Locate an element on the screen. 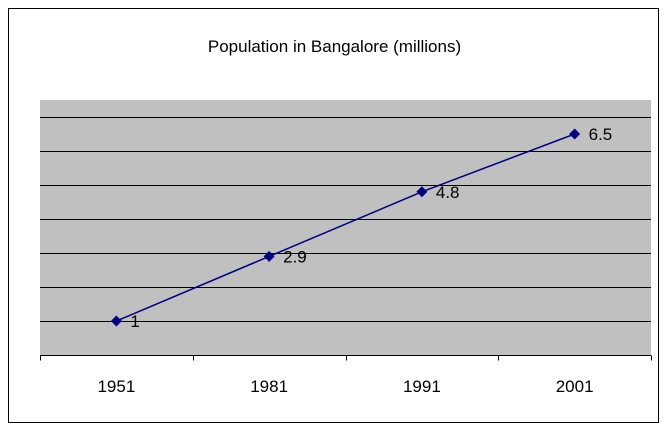 This screenshot has height=431, width=669. x-tick-label: 2001 is located at coordinates (575, 386).